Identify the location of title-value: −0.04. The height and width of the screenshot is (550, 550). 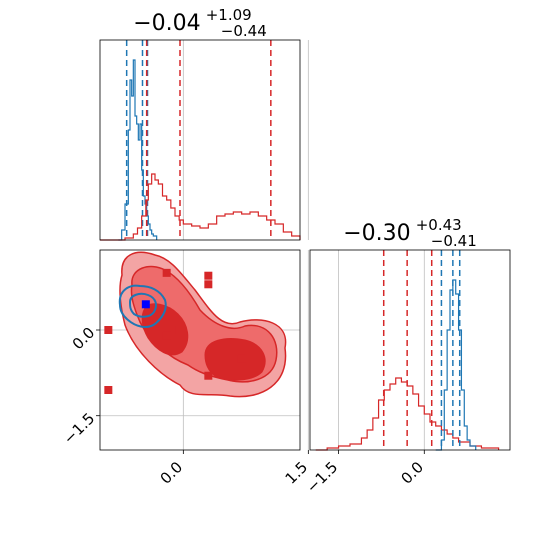
(166, 23).